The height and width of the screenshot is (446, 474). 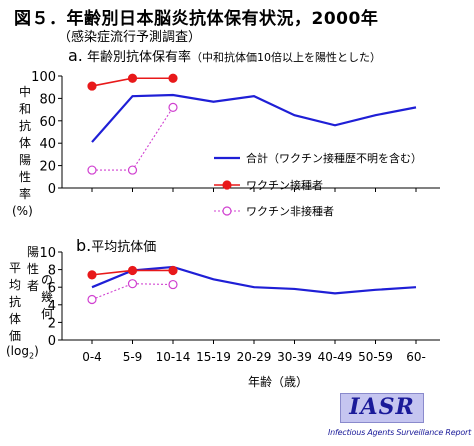 What do you see at coordinates (84, 245) in the screenshot?
I see `panel-b-letter: b.` at bounding box center [84, 245].